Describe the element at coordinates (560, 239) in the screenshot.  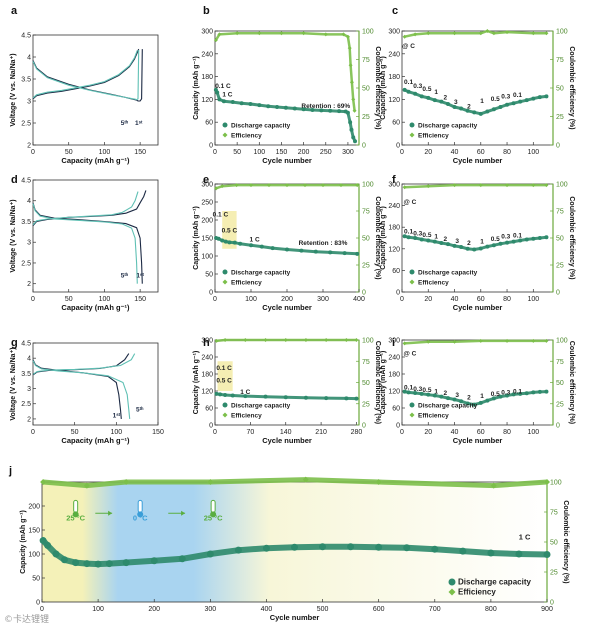
I see `y2-tick-label: 50` at that location.